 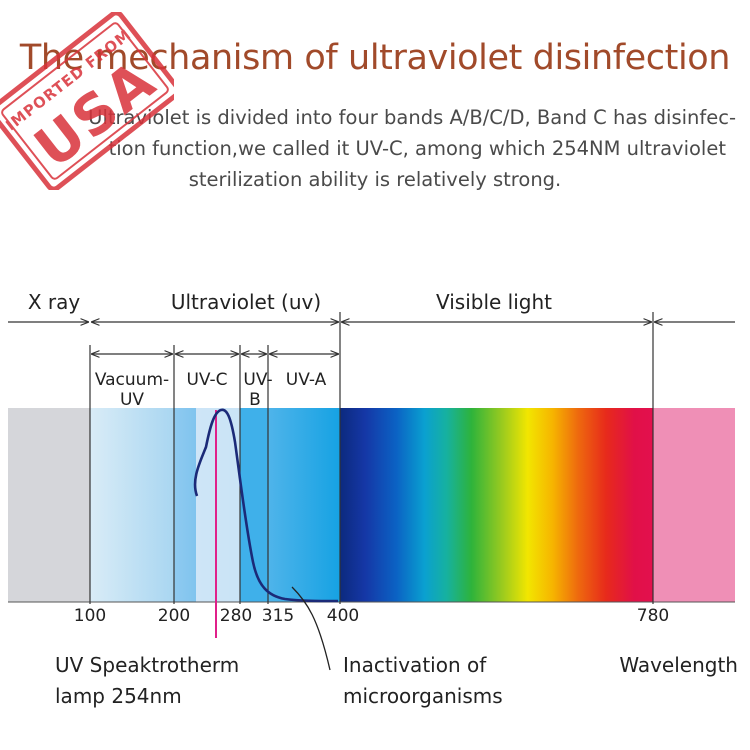 I want to click on uvb-label-2: B, so click(x=255, y=400).